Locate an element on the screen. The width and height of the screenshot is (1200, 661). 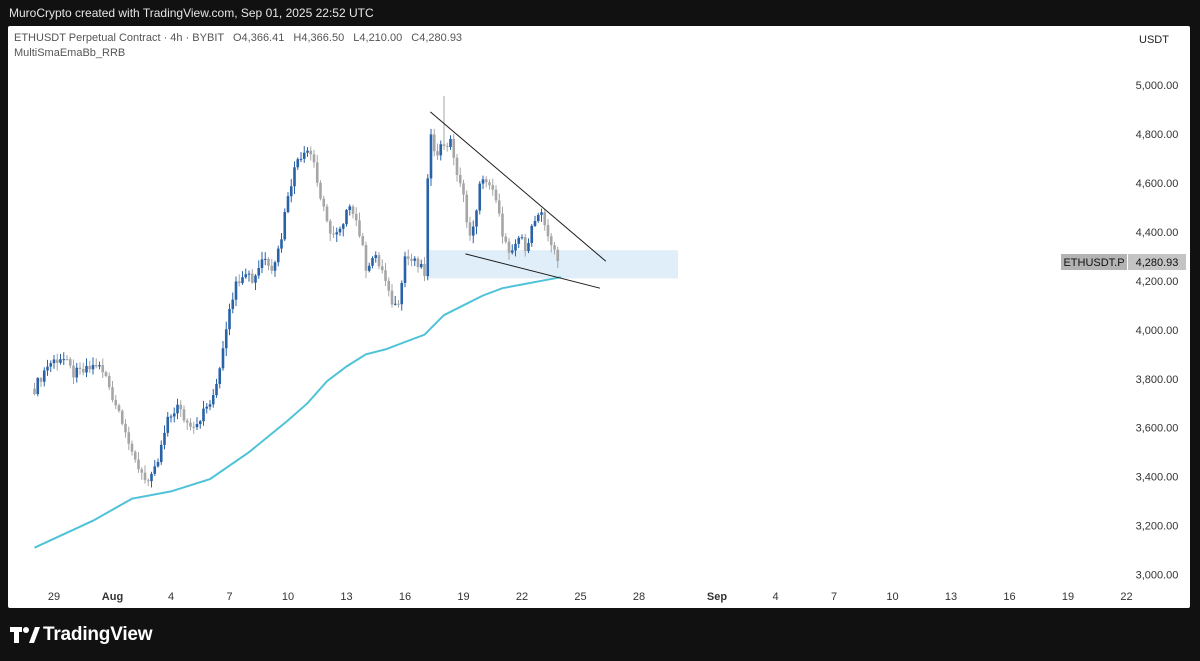
currency-label: USDT is located at coordinates (1154, 40).